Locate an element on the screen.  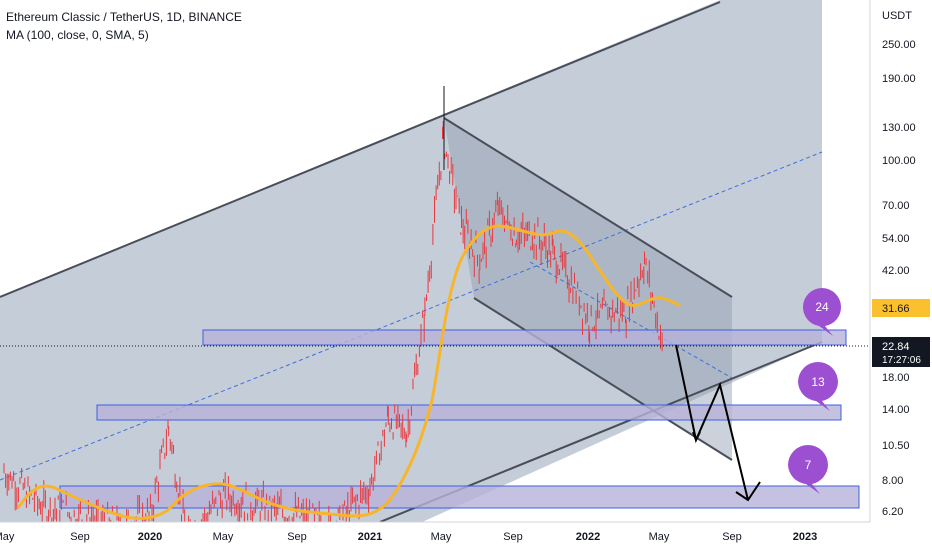
price-tick-label: 18.00 is located at coordinates (896, 378).